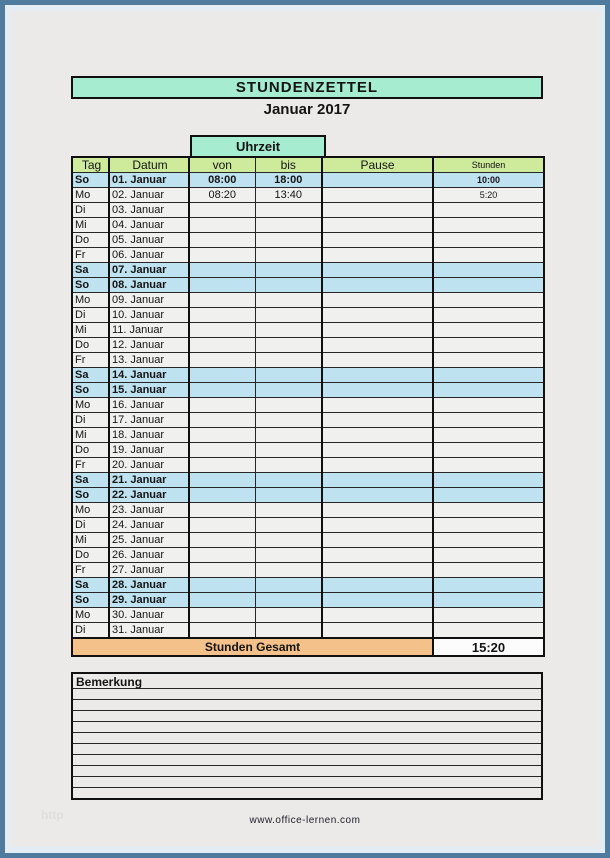  Describe the element at coordinates (288, 195) in the screenshot. I see `cell-bis: 13:40` at that location.